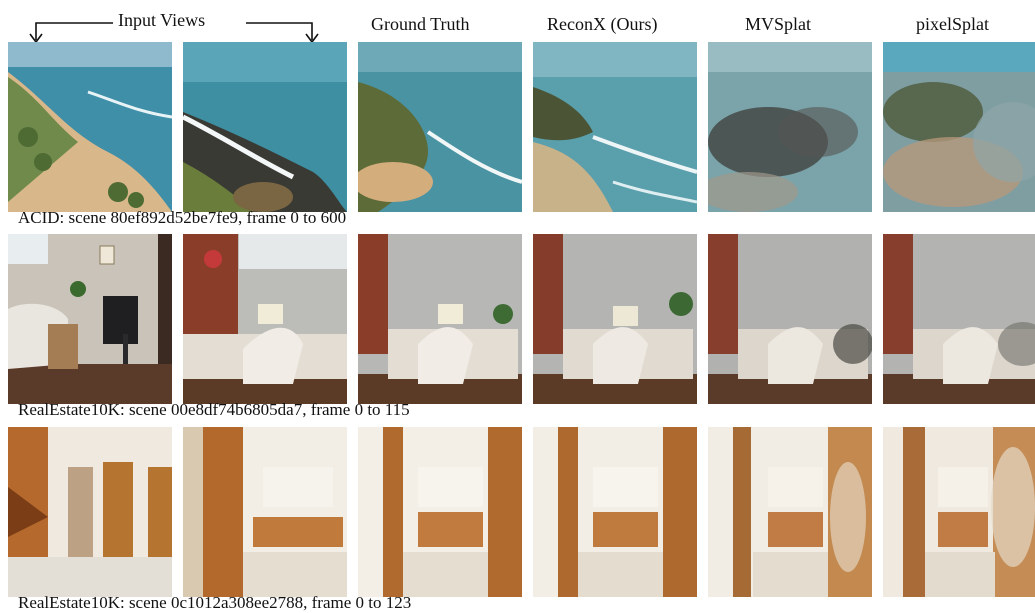 This screenshot has height=613, width=1035. What do you see at coordinates (615, 319) in the screenshot?
I see `row2-reconx` at bounding box center [615, 319].